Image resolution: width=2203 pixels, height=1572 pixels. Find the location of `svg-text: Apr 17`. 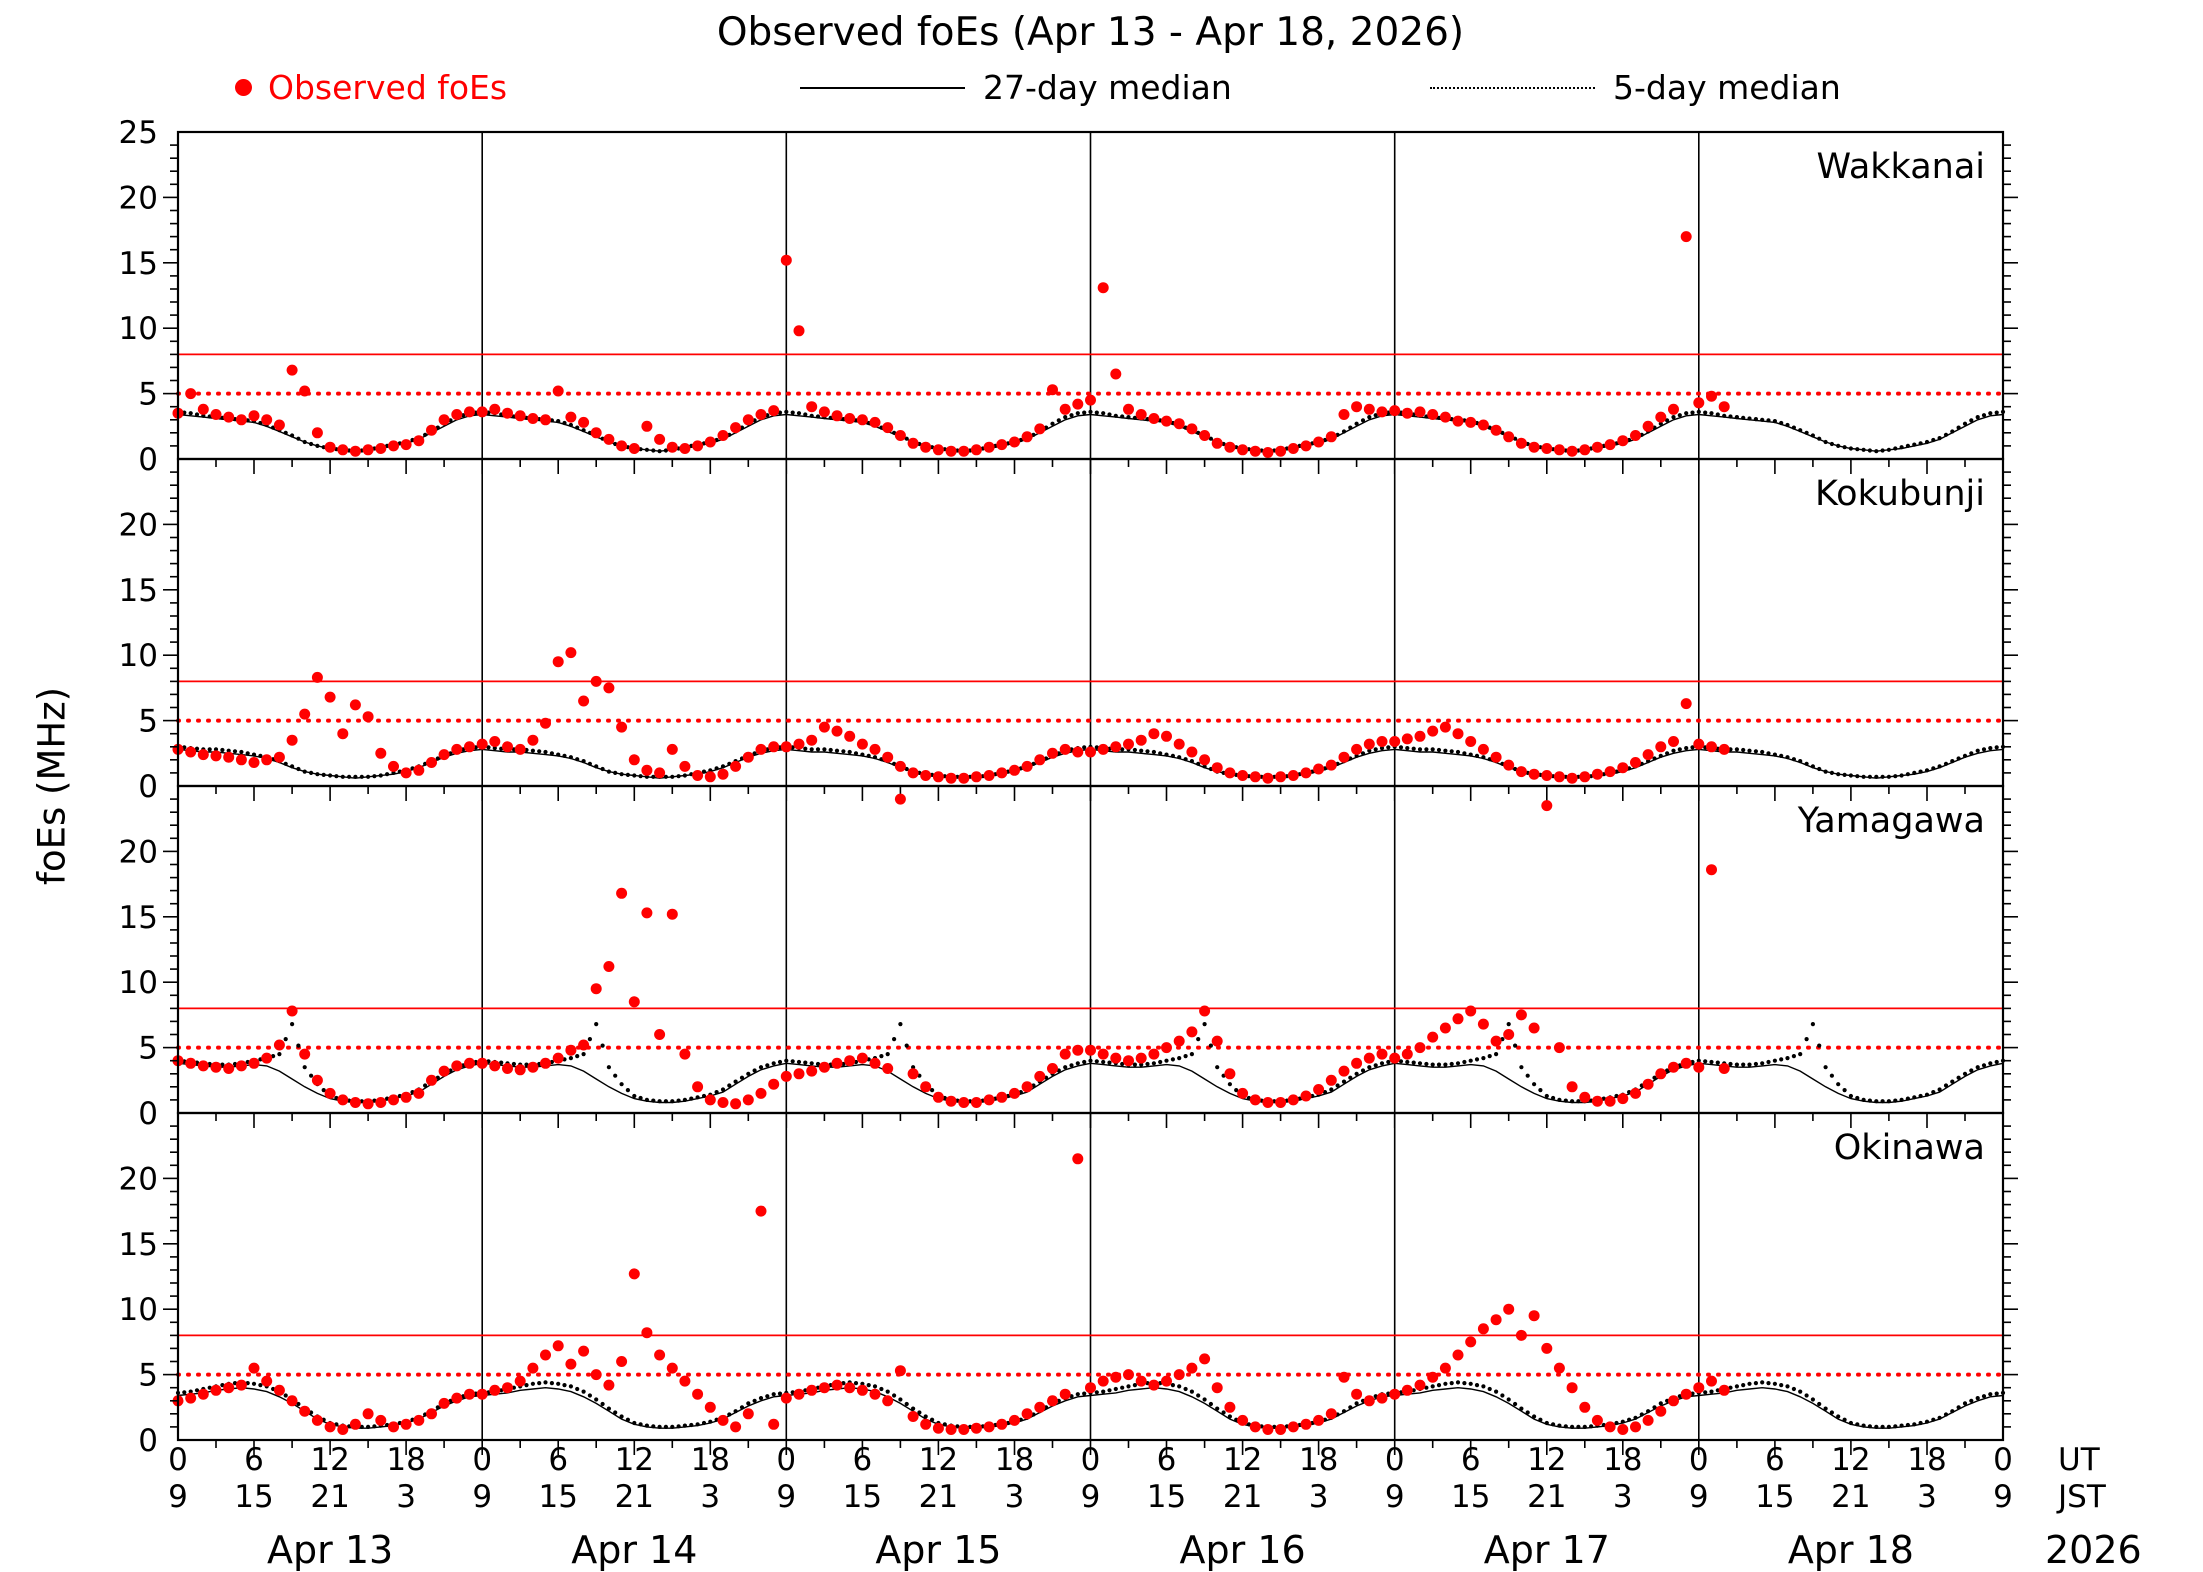

svg-text: Apr 17 is located at coordinates (1547, 1550).